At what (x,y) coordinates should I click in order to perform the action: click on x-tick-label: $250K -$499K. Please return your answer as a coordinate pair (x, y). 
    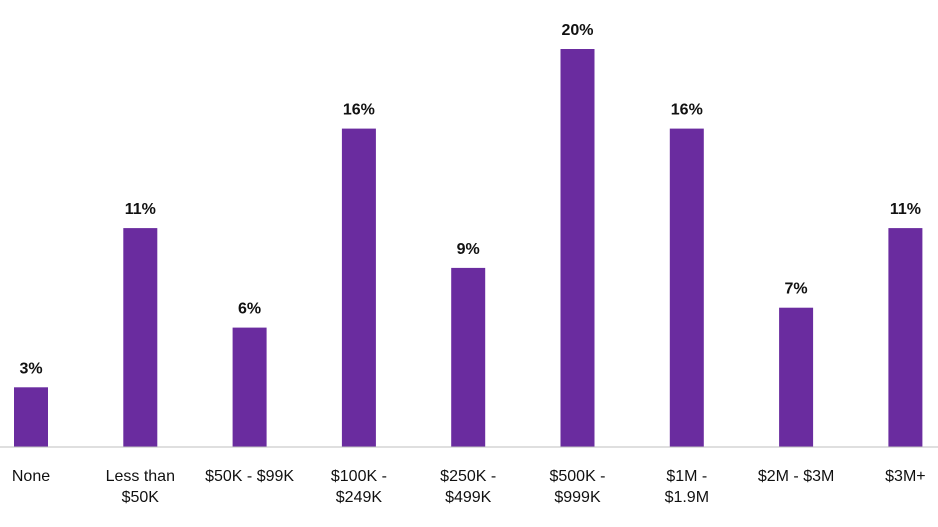
    Looking at the image, I should click on (468, 487).